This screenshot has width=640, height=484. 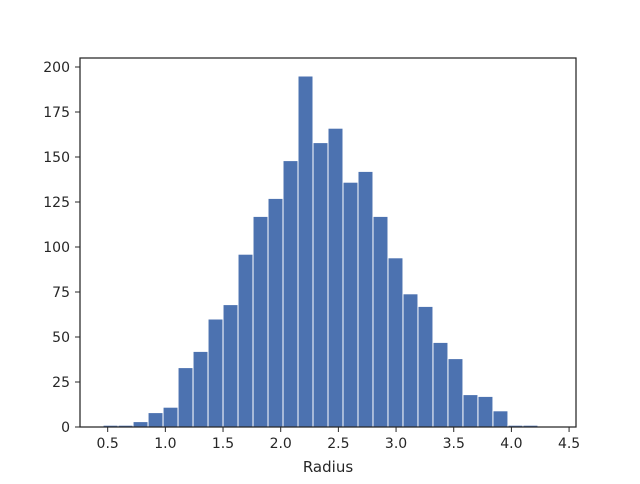 I want to click on x-tick-label: 2.5, so click(x=338, y=444).